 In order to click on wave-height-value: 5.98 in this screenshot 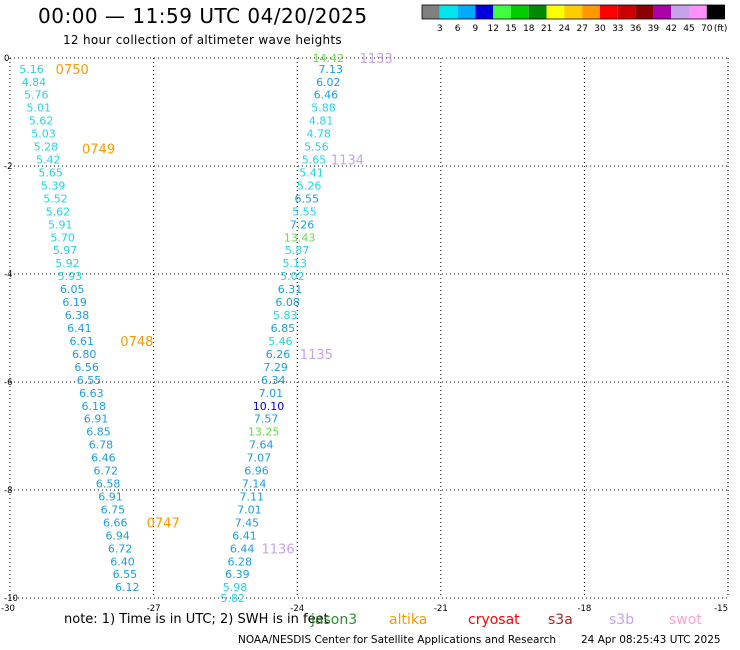, I will do `click(235, 587)`.